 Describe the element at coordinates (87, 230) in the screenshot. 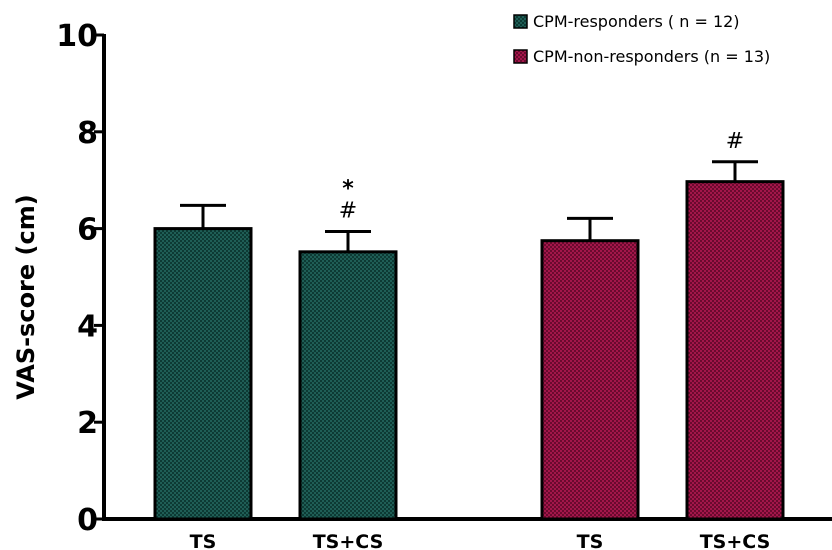

I see `y-tick-label: 6` at that location.